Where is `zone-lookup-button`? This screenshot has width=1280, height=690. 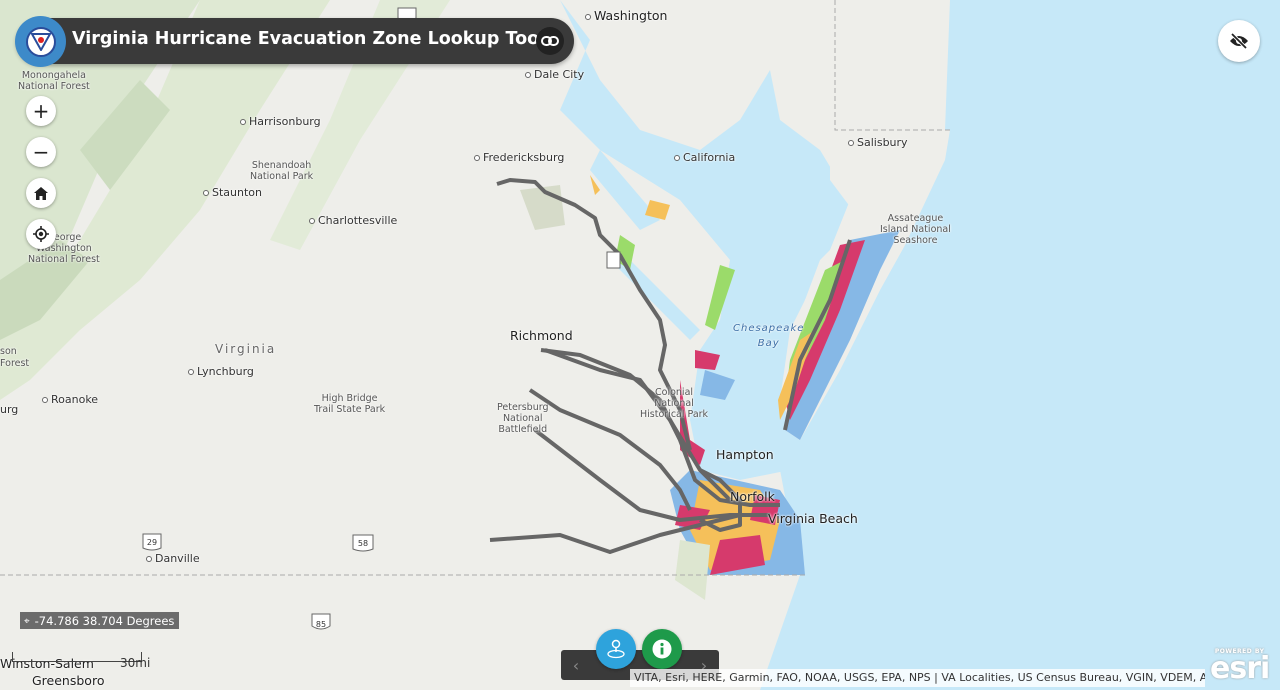
zone-lookup-button is located at coordinates (616, 649).